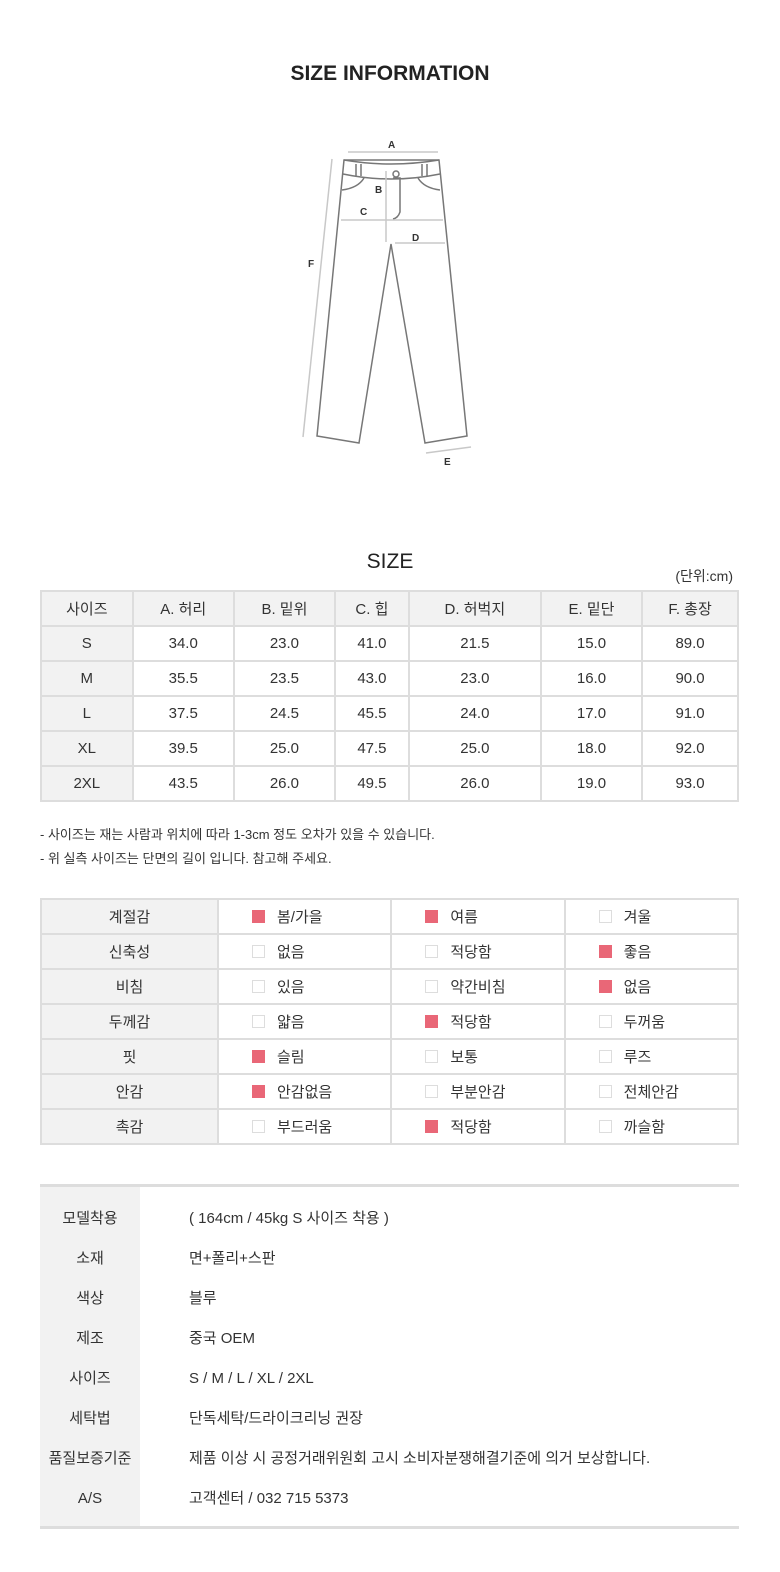 The image size is (780, 1572). Describe the element at coordinates (690, 608) in the screenshot. I see `column-header: F. 총장` at that location.